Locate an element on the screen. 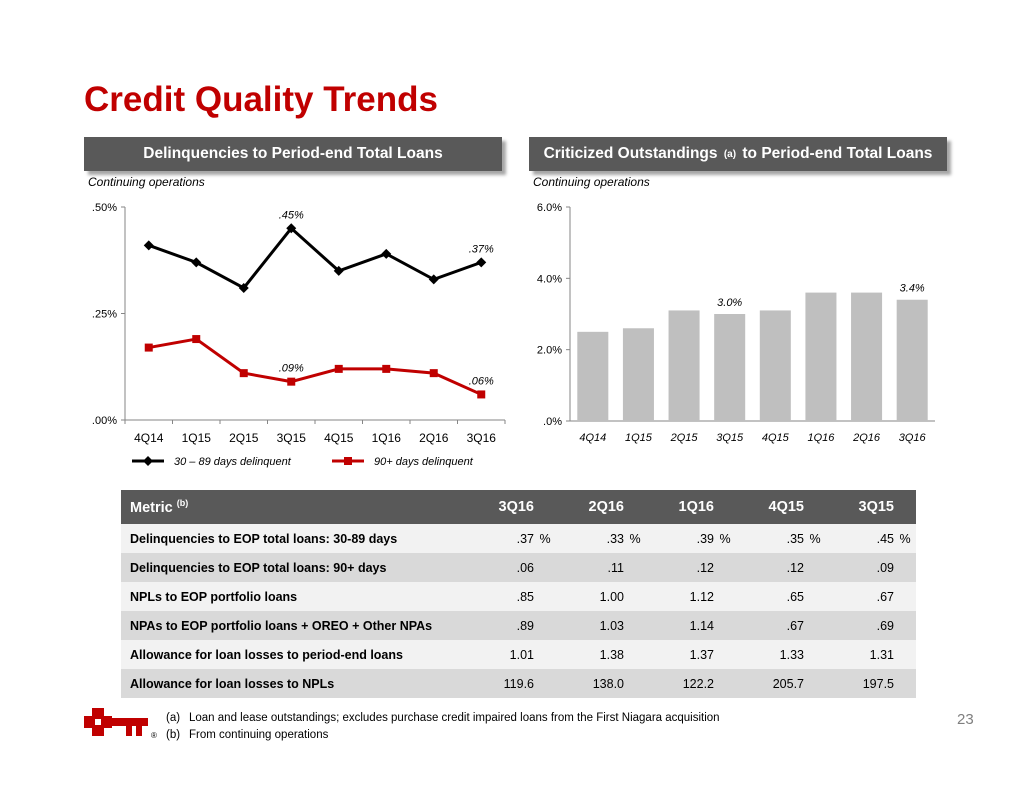 This screenshot has width=1034, height=799. right-banner-text-post: to Period-end Total Loans is located at coordinates (837, 153).